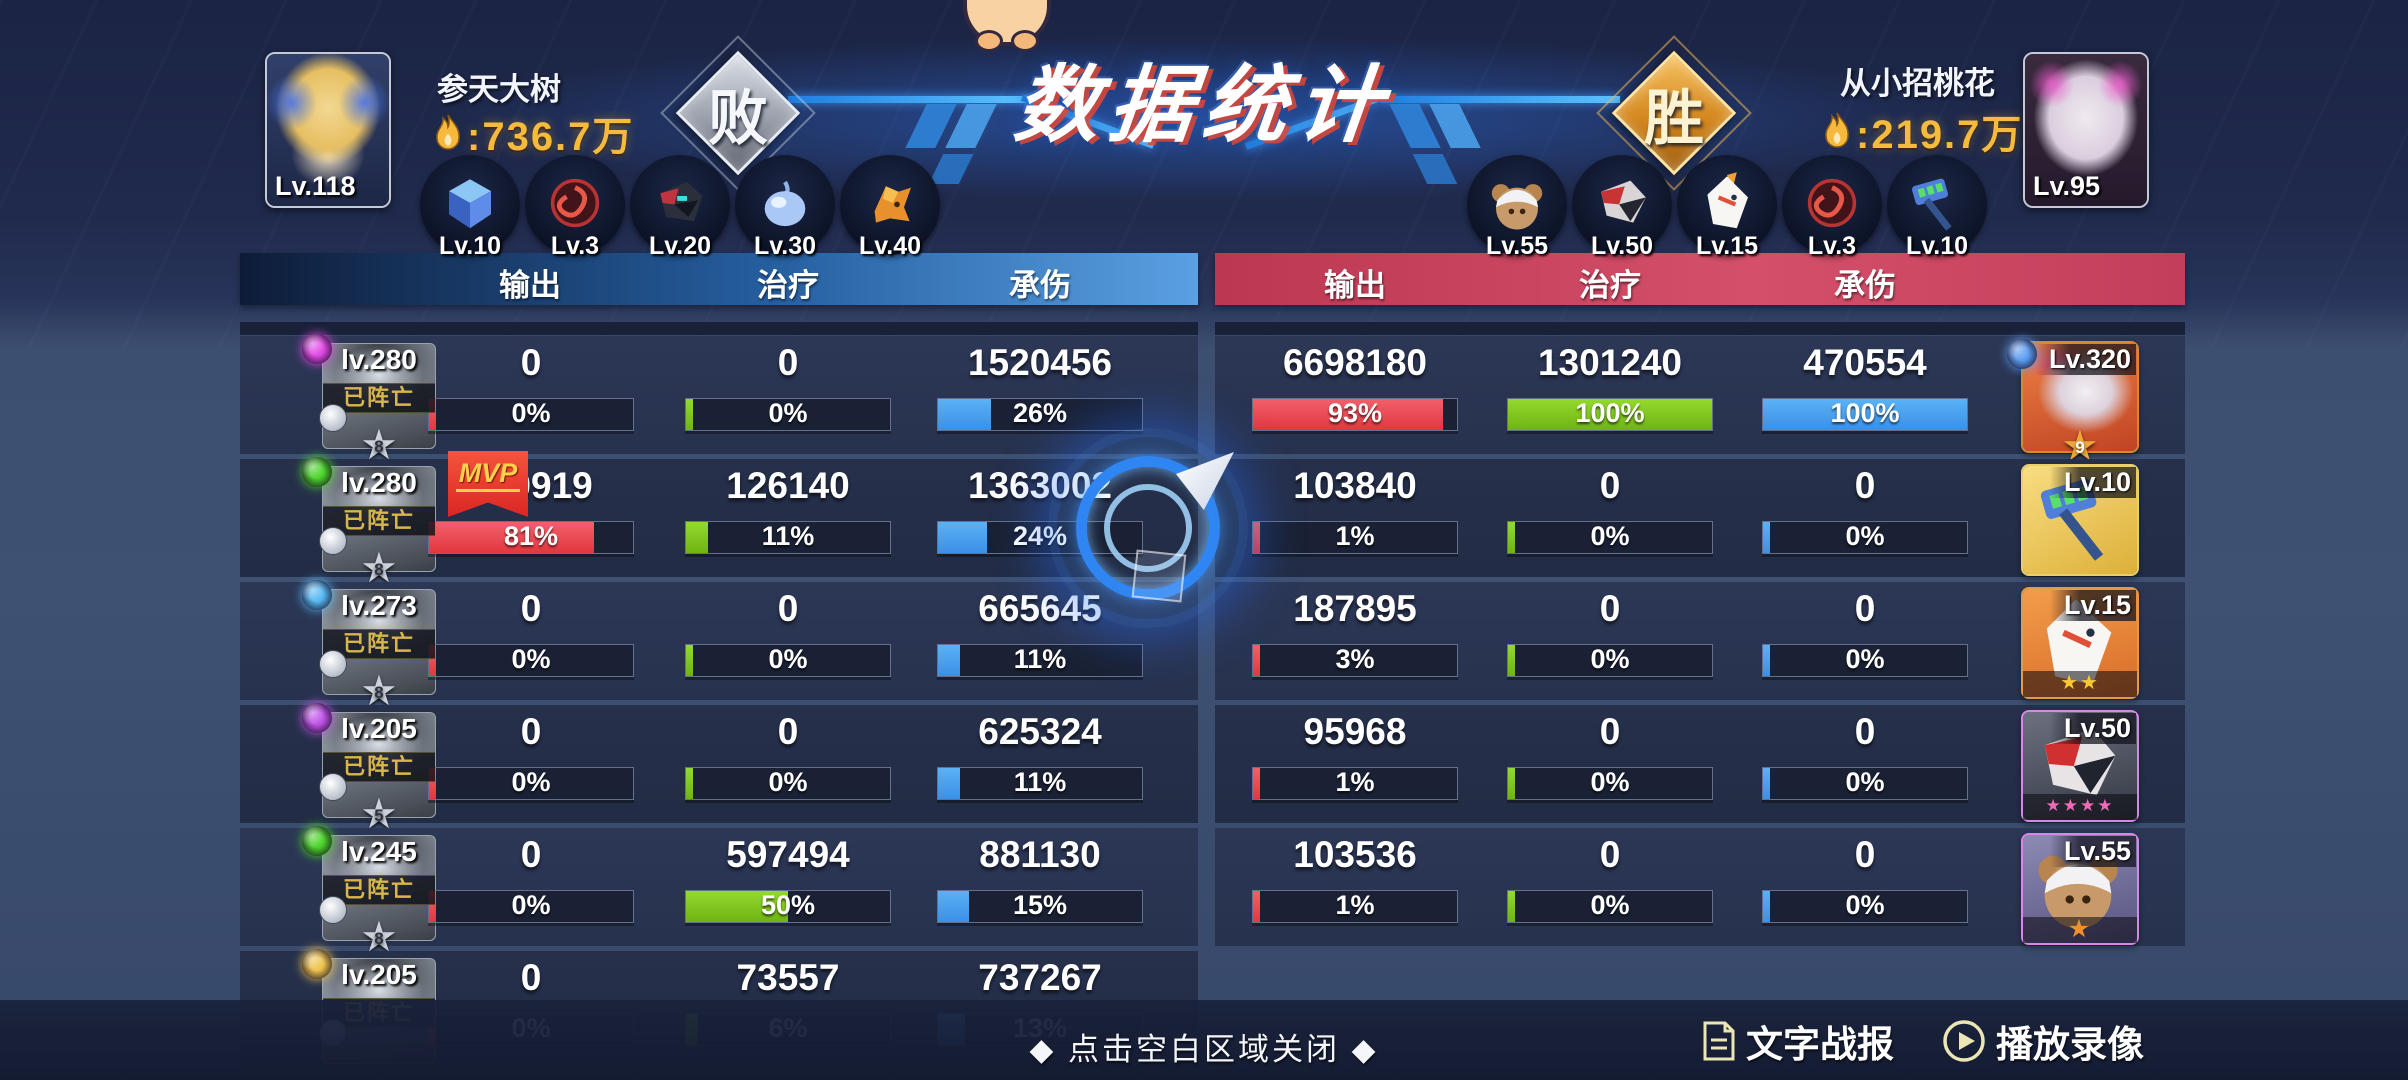 This screenshot has height=1080, width=2408. What do you see at coordinates (1610, 362) in the screenshot?
I see `heal-value: 1301240` at bounding box center [1610, 362].